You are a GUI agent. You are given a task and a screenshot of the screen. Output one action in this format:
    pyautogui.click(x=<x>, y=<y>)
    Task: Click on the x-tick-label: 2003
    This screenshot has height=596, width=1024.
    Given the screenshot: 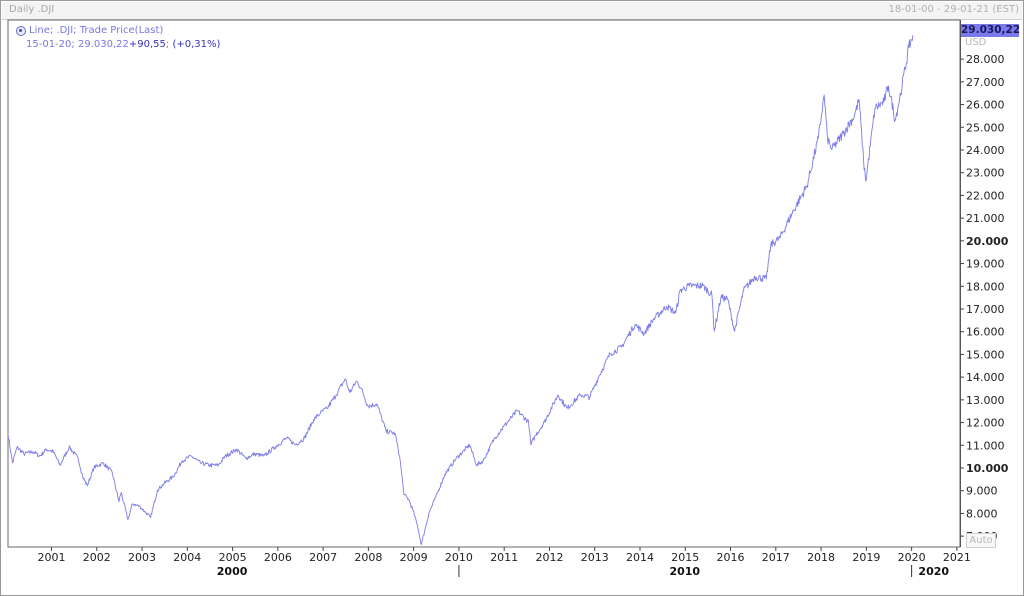 What is the action you would take?
    pyautogui.click(x=142, y=557)
    